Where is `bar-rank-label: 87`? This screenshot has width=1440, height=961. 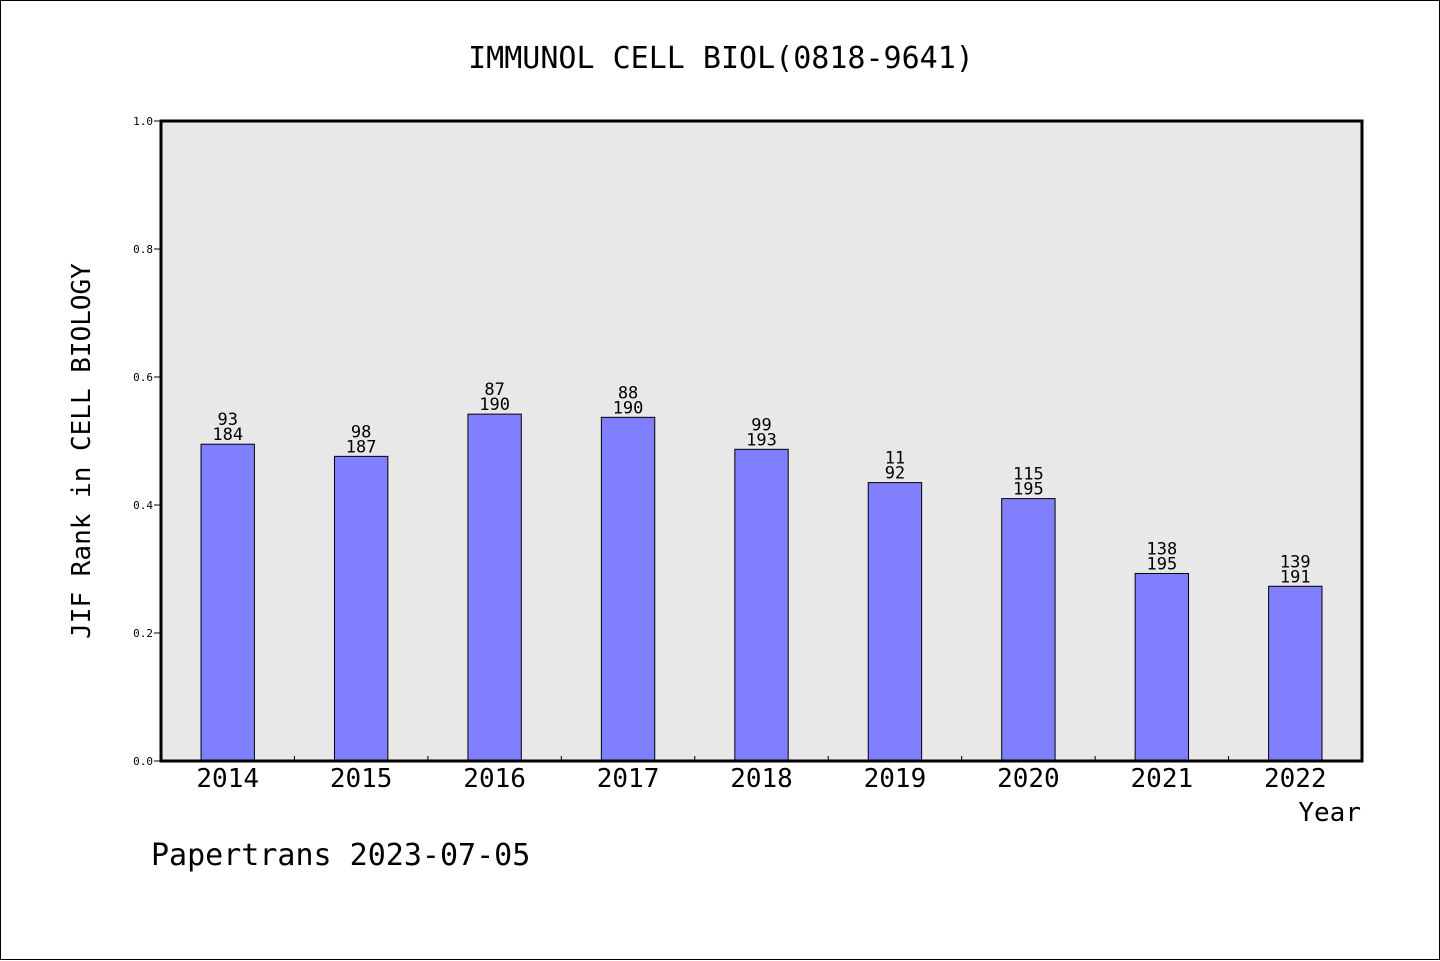
bar-rank-label: 87 is located at coordinates (494, 390).